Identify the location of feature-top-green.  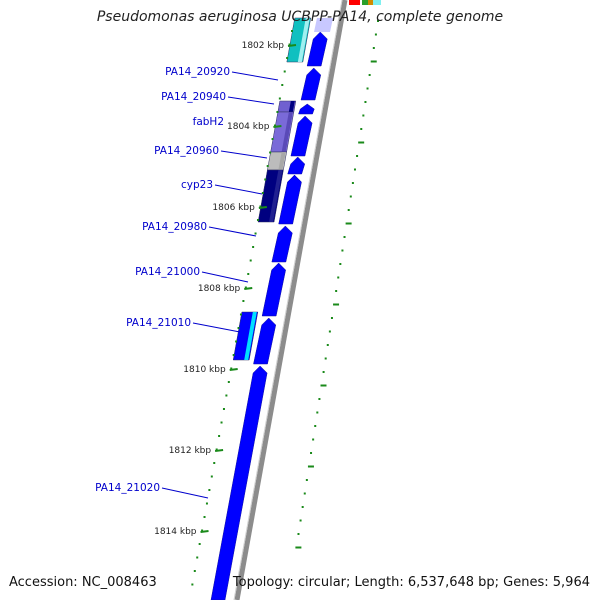
(365, 2).